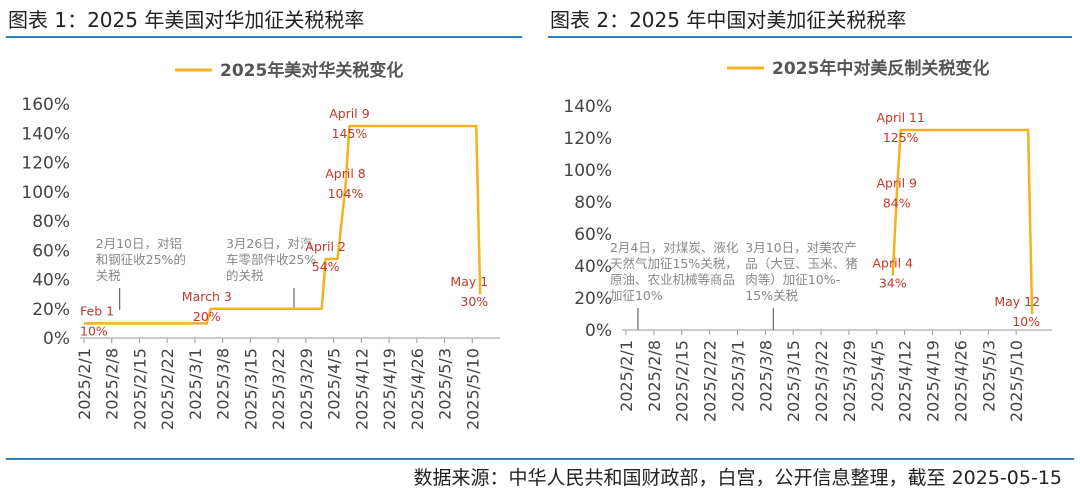 The image size is (1080, 490). What do you see at coordinates (207, 316) in the screenshot?
I see `data-label-value: 20%` at bounding box center [207, 316].